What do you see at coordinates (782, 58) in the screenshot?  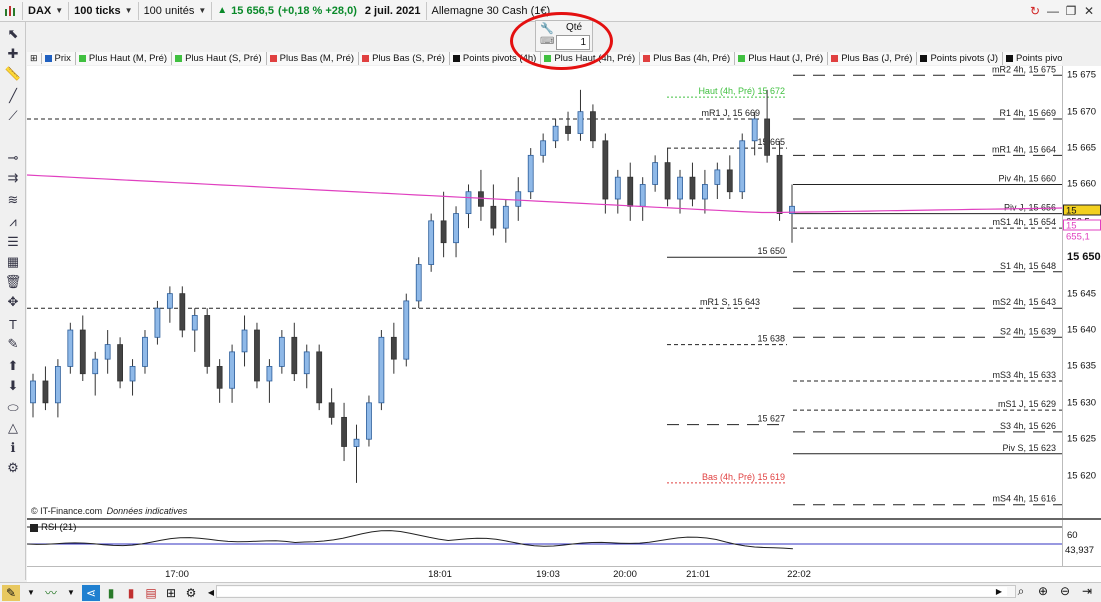 I see `legend-item: Plus Haut (J, Pré)` at bounding box center [782, 58].